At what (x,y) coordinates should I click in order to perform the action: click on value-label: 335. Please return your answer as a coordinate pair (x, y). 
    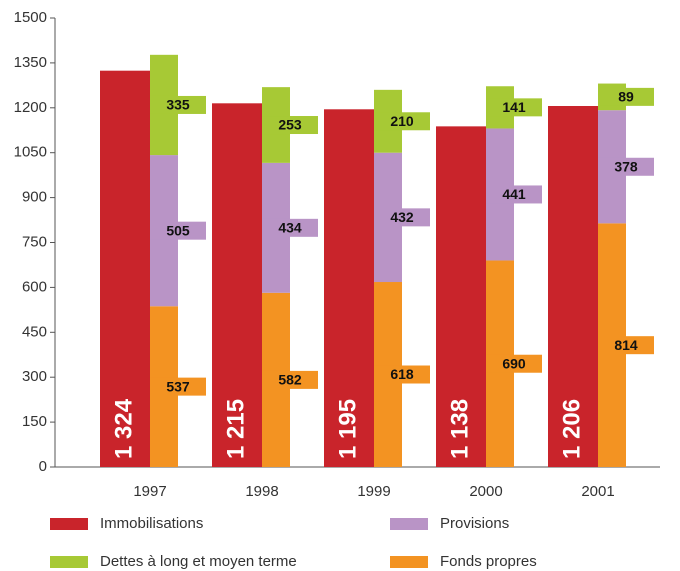
    Looking at the image, I should click on (178, 105).